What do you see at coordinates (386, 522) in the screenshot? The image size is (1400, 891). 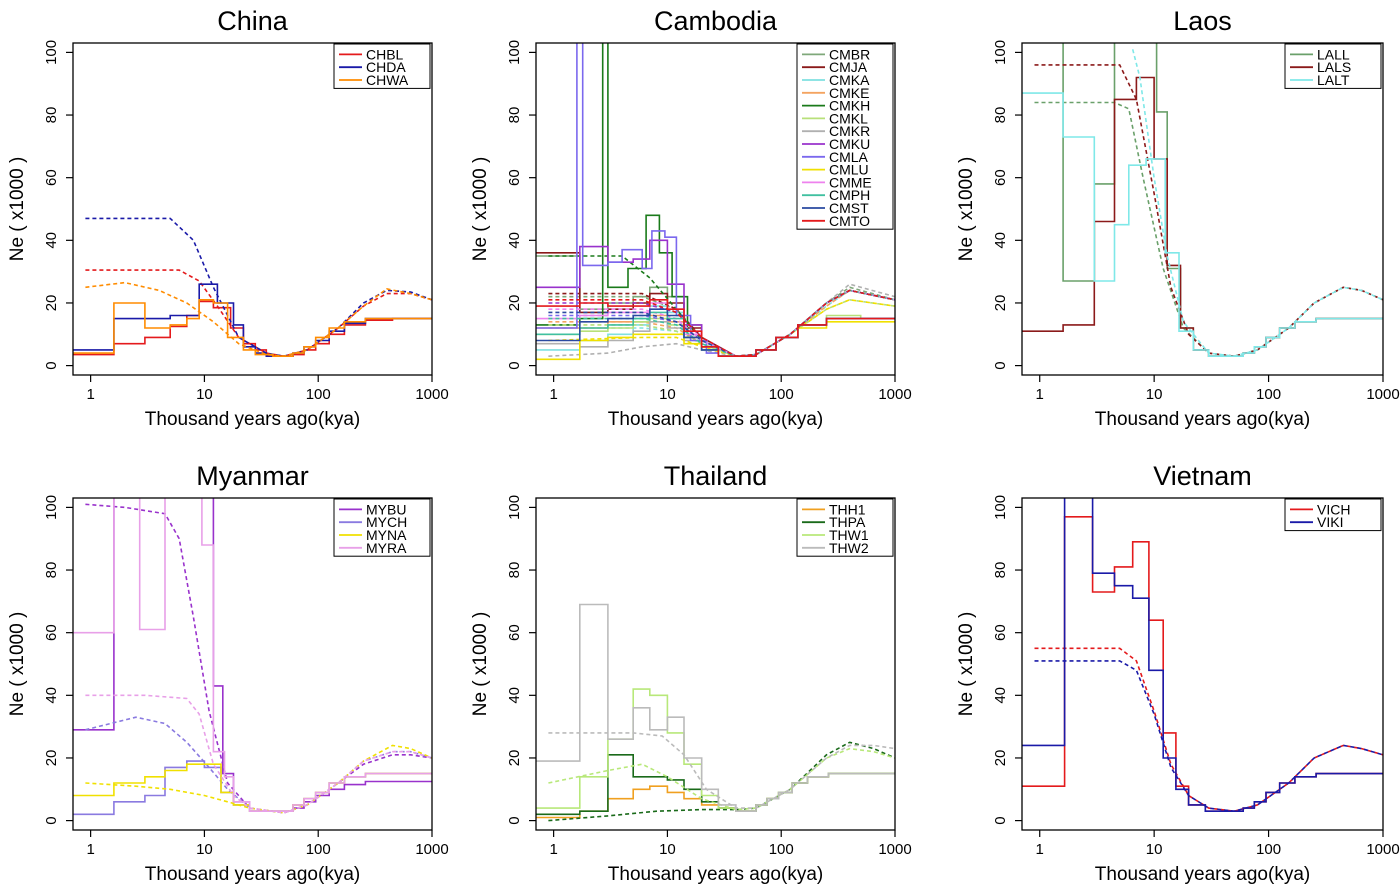 I see `legend-label: MYCH` at bounding box center [386, 522].